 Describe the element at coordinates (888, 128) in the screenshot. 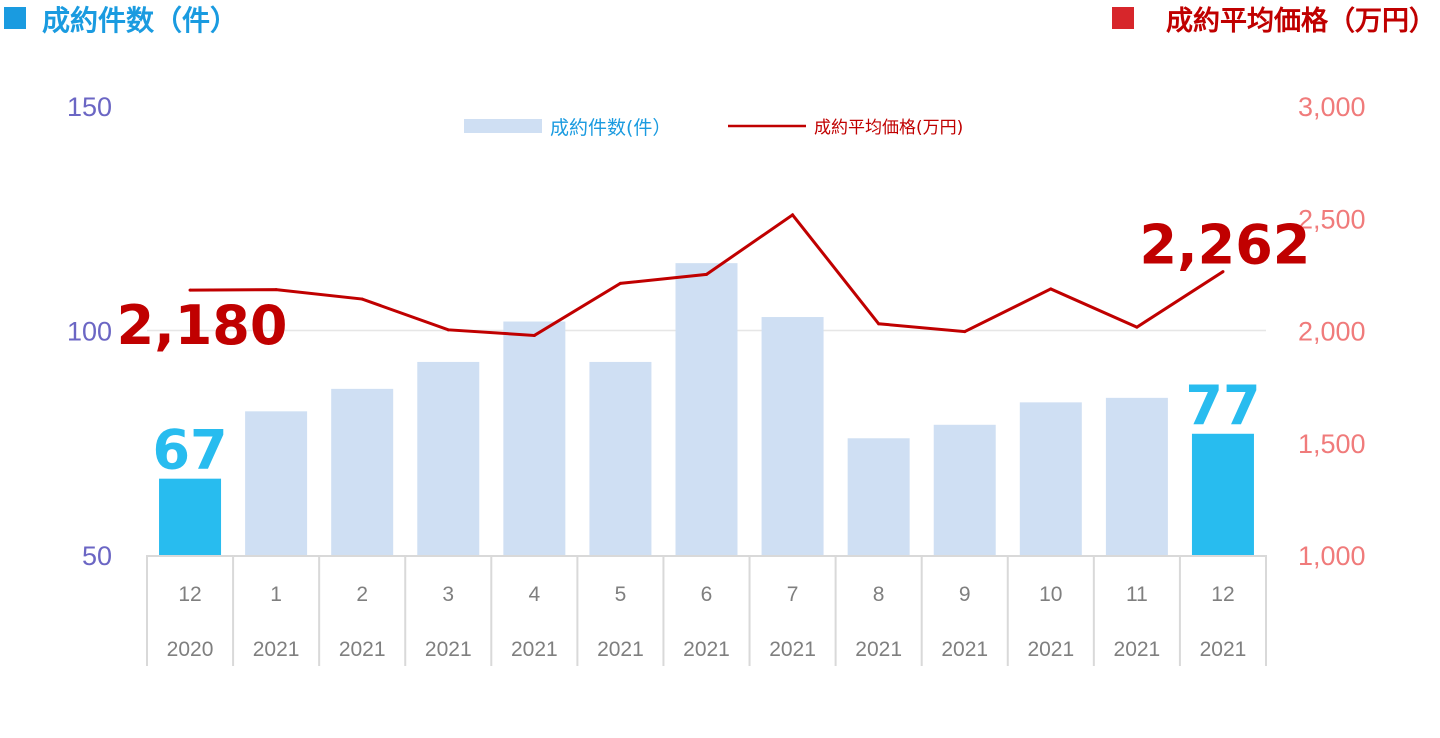

I see `legend-line-label: 成約平均価格(万円)` at that location.